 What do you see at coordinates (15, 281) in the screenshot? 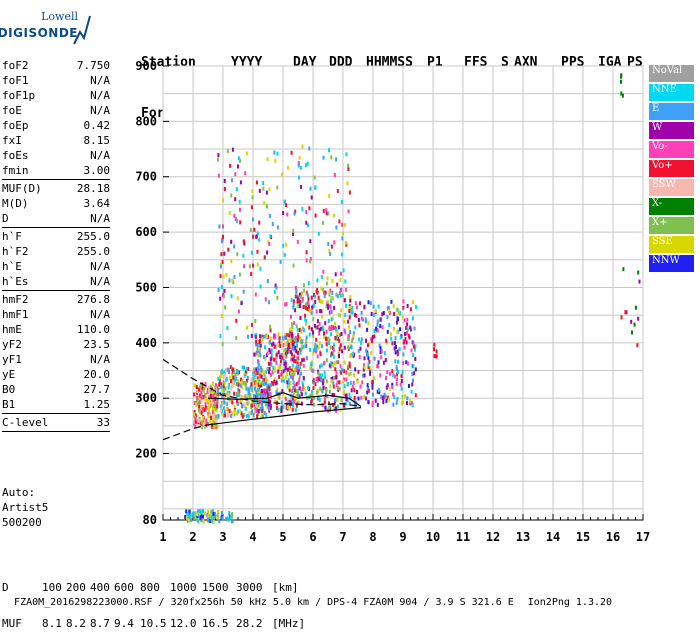
I see `param-name: h`Es` at bounding box center [15, 281].